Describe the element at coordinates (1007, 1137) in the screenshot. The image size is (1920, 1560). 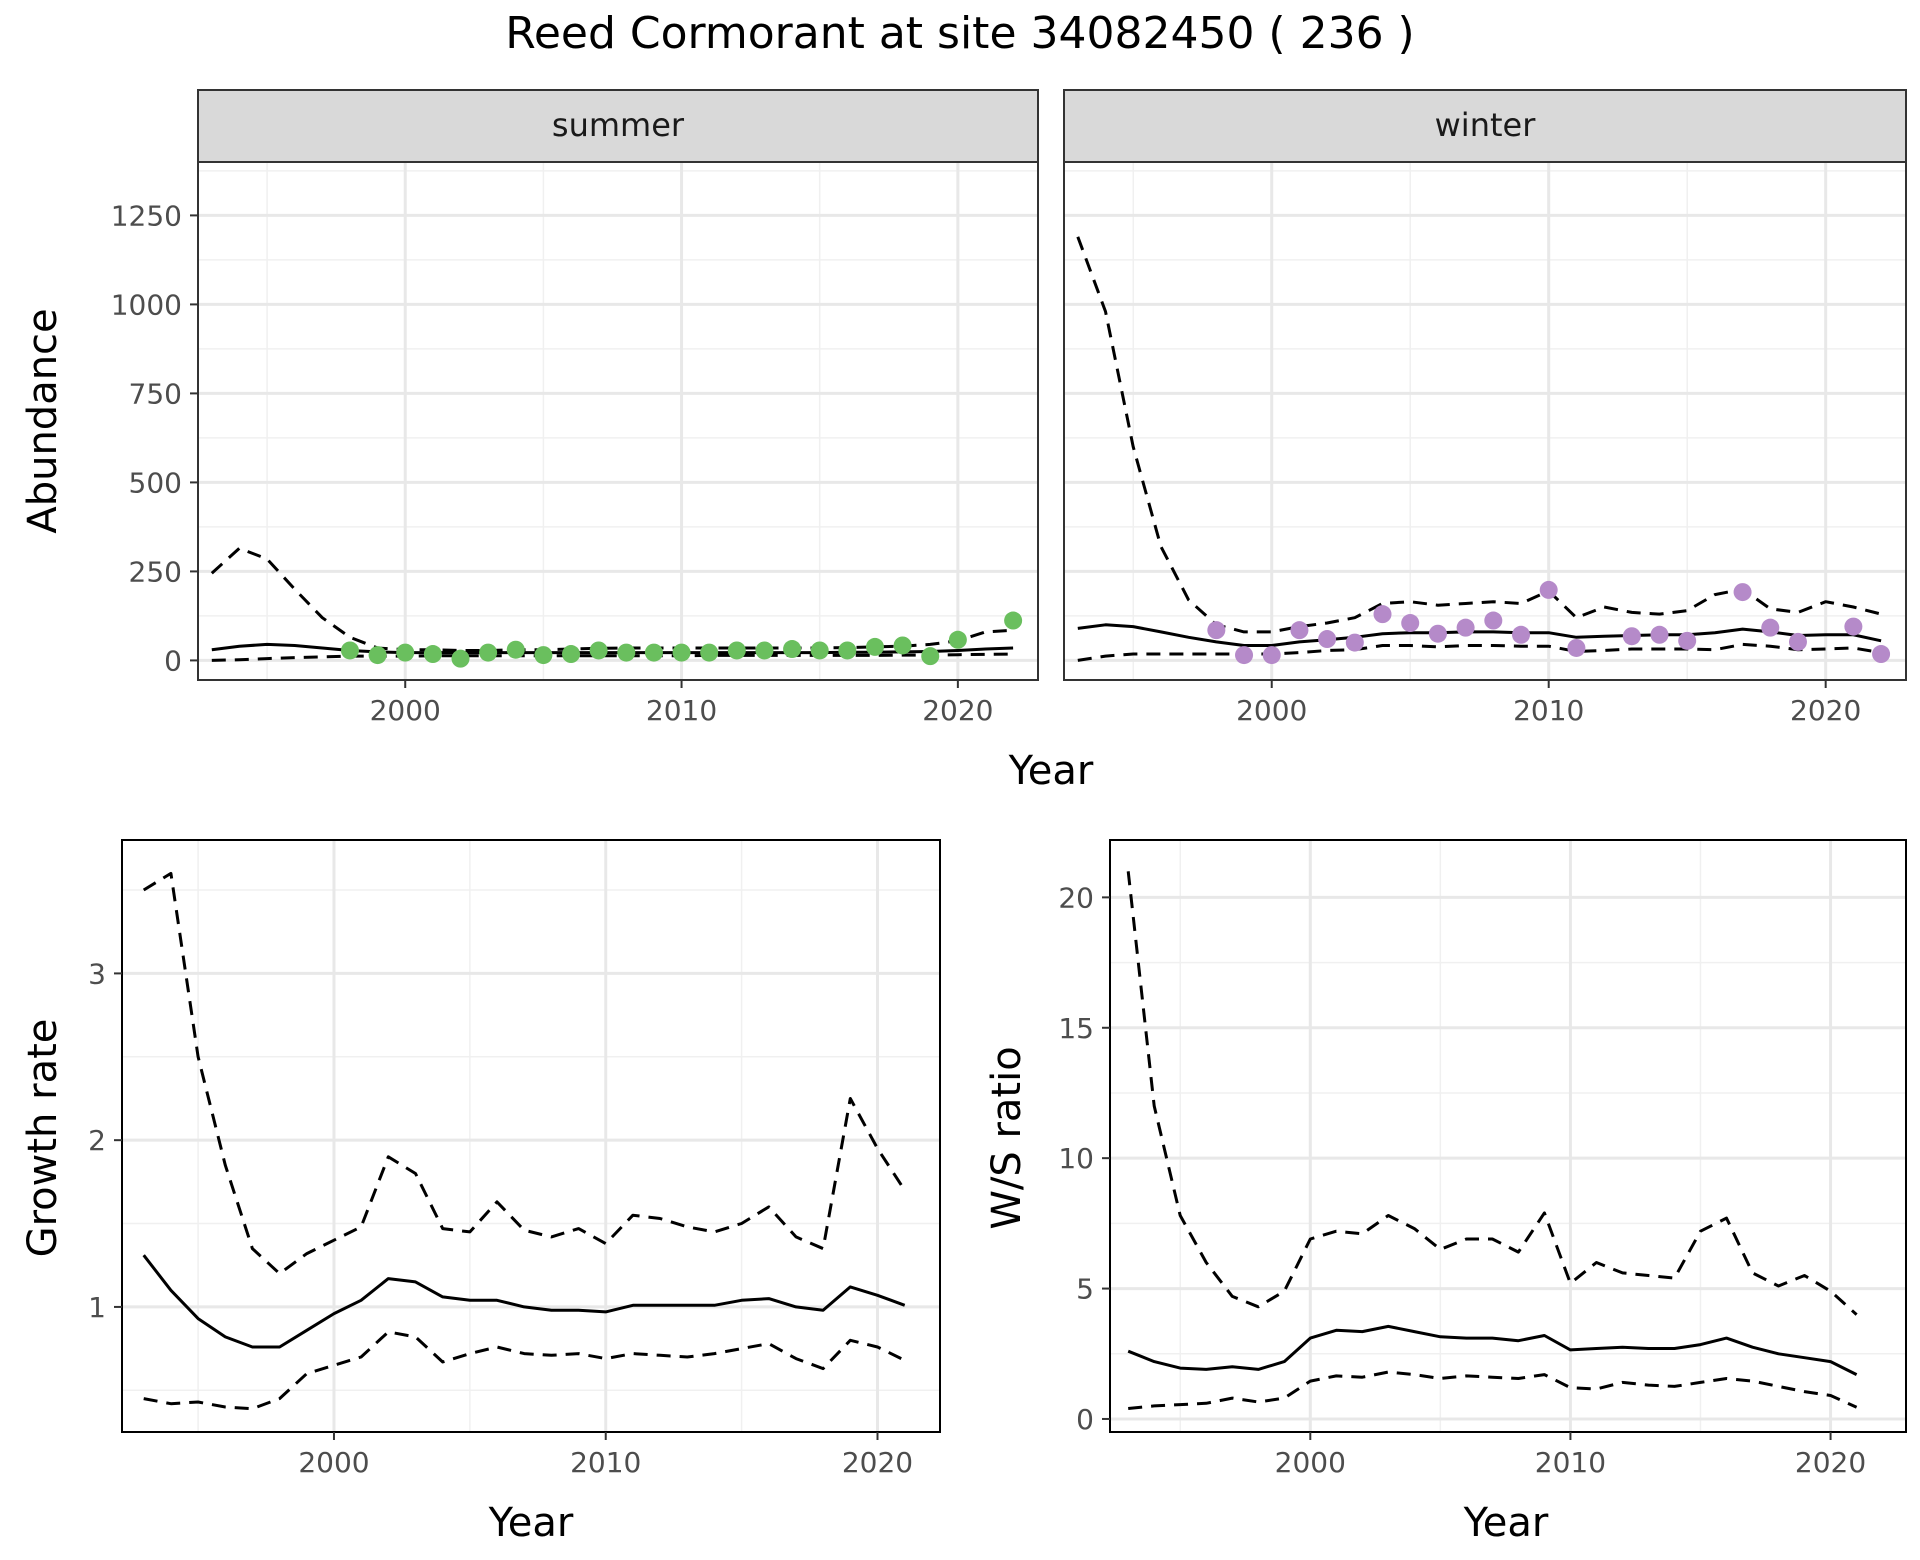
I see `ws-ratio-y-label: W/S ratio` at that location.